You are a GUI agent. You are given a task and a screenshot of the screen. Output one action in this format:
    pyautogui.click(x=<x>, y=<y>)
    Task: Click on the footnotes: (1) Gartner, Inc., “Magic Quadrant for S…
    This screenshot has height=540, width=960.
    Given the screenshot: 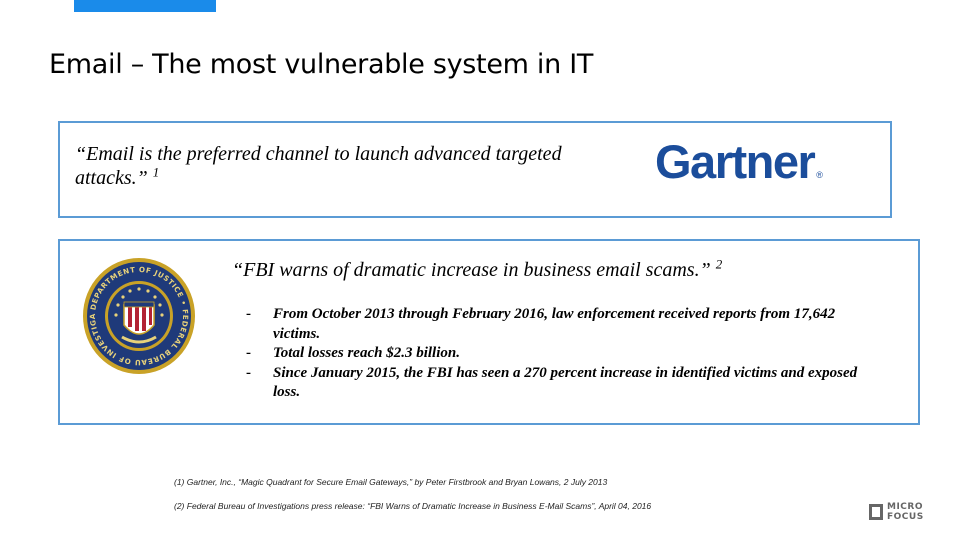 What is the action you would take?
    pyautogui.click(x=412, y=494)
    